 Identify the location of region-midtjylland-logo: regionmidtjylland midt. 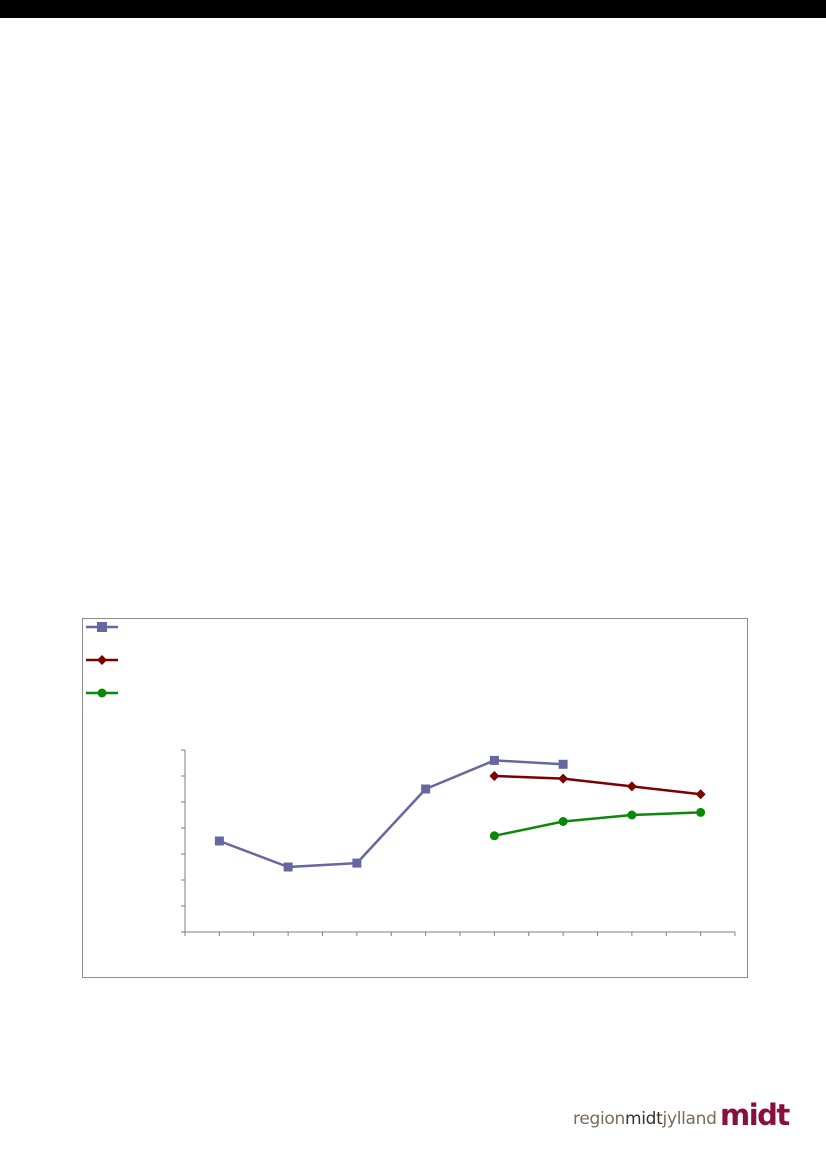
(685, 1118).